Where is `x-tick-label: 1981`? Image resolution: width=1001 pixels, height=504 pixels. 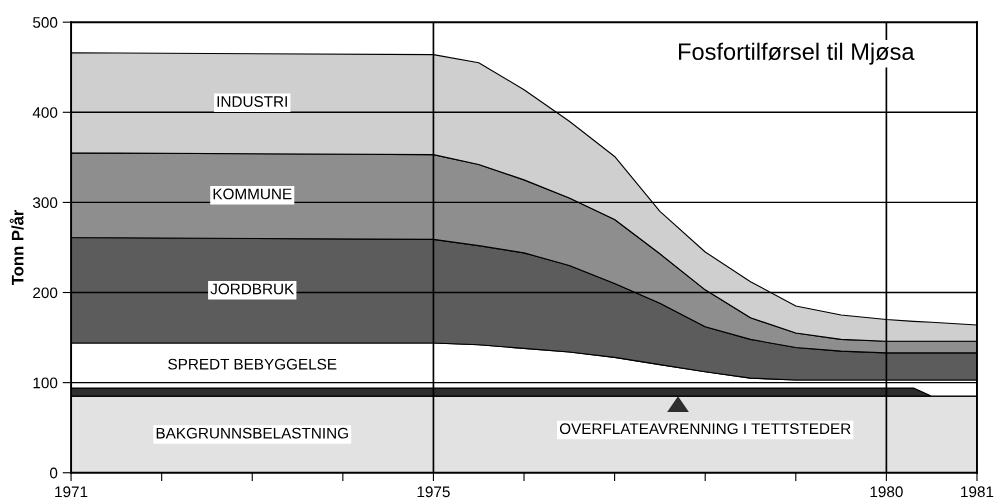 x-tick-label: 1981 is located at coordinates (977, 492).